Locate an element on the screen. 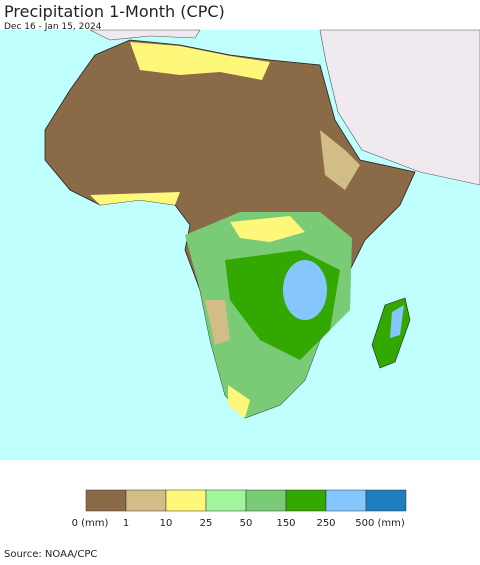 The height and width of the screenshot is (565, 480). source: Source: NOAA/CPC is located at coordinates (51, 554).